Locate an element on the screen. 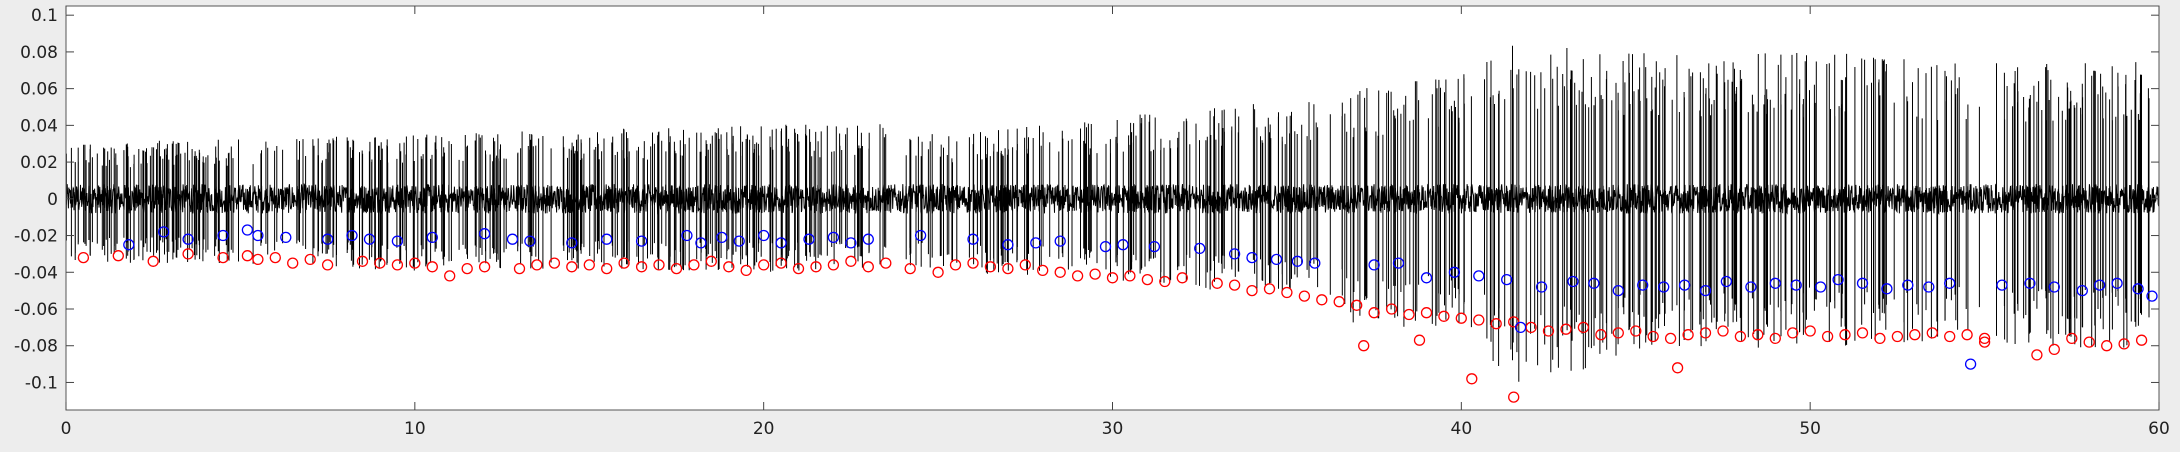 This screenshot has width=2180, height=452. y-tick-label: -0.1 is located at coordinates (41, 383).